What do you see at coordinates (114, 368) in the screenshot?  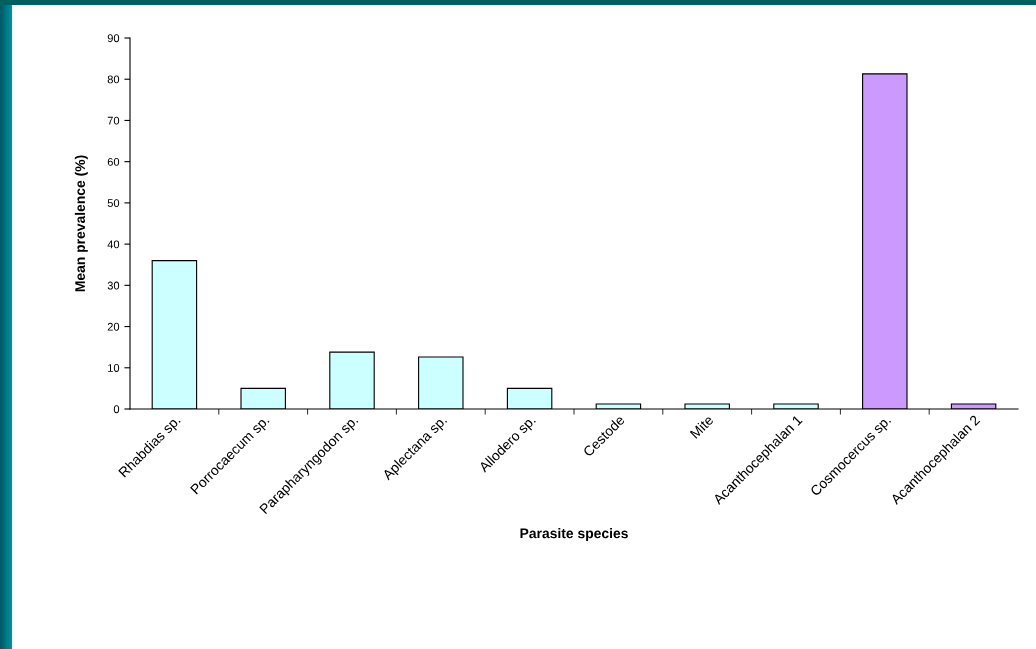 I see `y-tick-label: 10` at bounding box center [114, 368].